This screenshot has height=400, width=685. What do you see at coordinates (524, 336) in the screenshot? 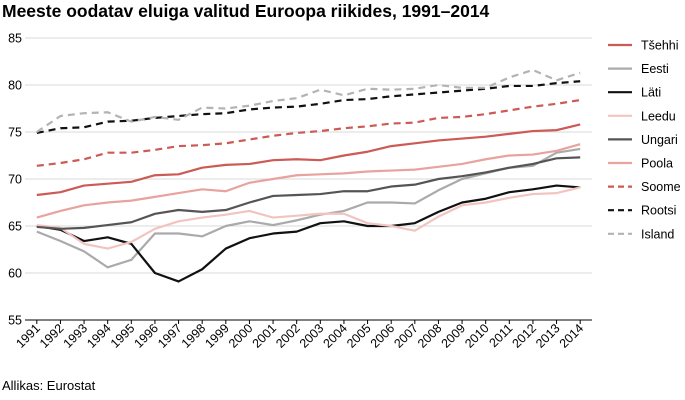
I see `x-tick-label: 2012` at bounding box center [524, 336].